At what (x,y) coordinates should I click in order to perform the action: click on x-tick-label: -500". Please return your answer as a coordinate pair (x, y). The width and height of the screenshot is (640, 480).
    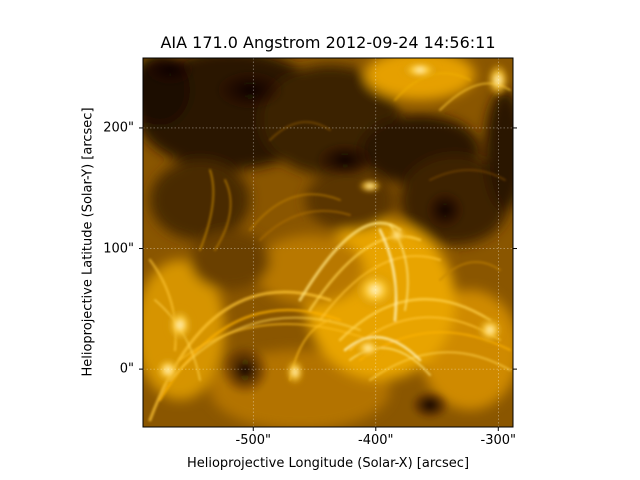
    Looking at the image, I should click on (253, 440).